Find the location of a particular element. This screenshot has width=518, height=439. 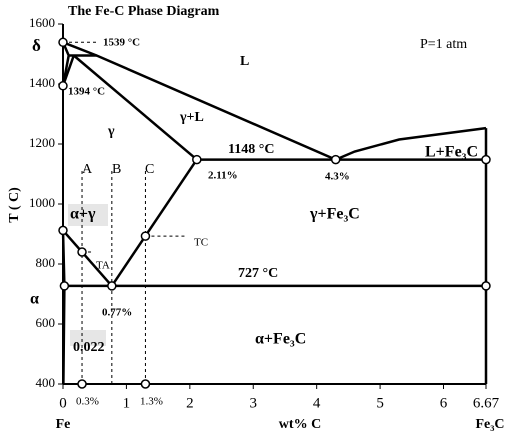

x-axis-label: wt% C is located at coordinates (300, 424).